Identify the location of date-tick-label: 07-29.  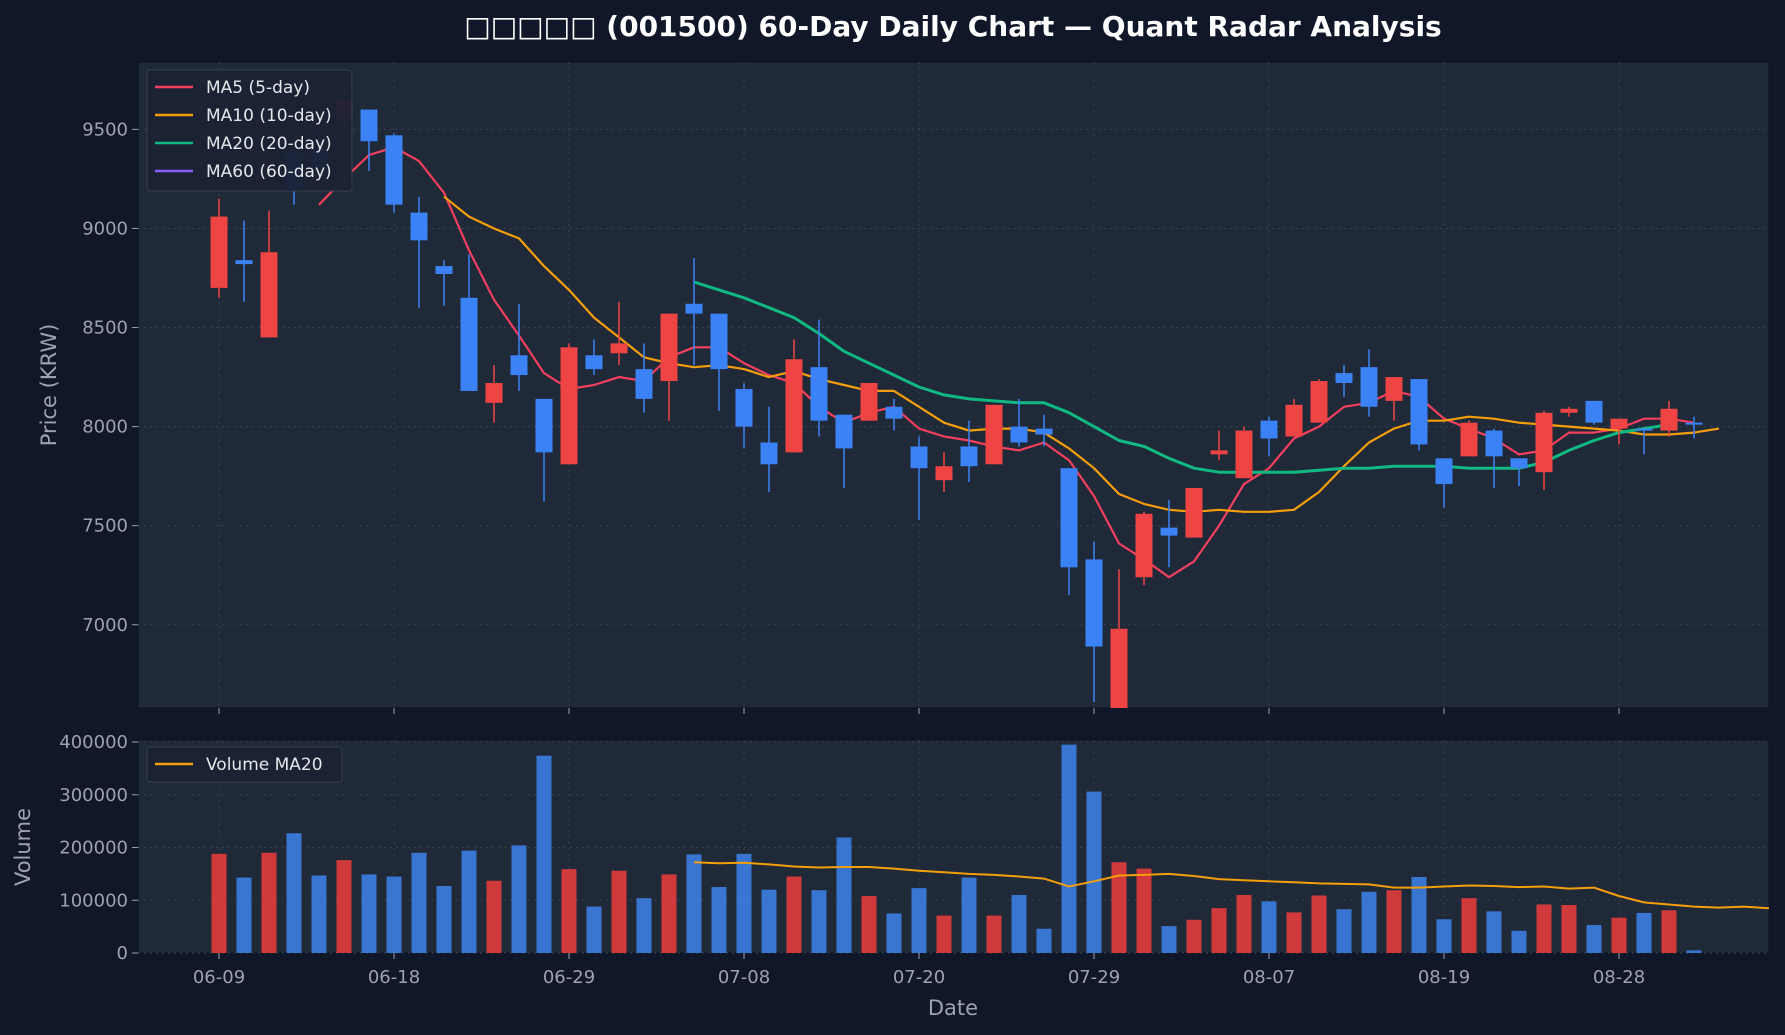
(1094, 977).